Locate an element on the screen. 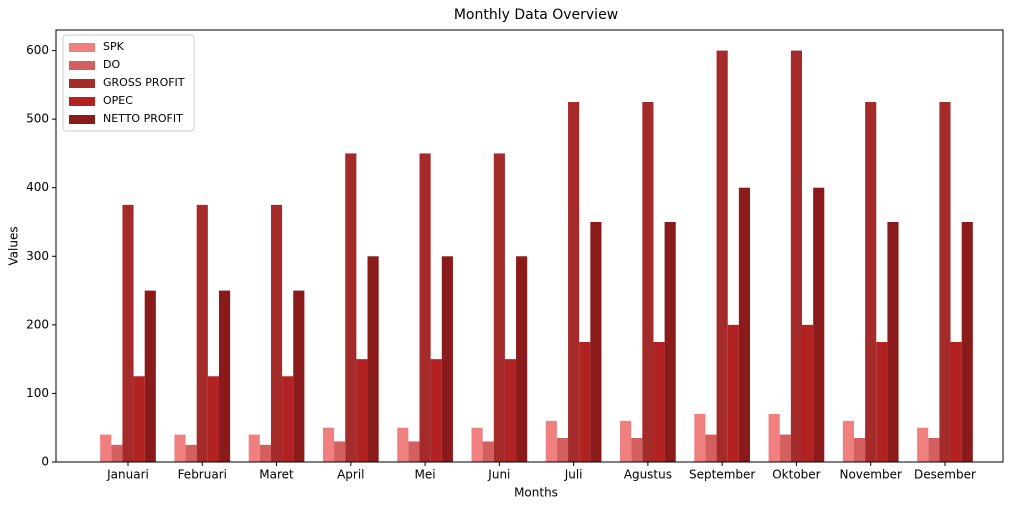  x-tick-label: Maret is located at coordinates (276, 475).